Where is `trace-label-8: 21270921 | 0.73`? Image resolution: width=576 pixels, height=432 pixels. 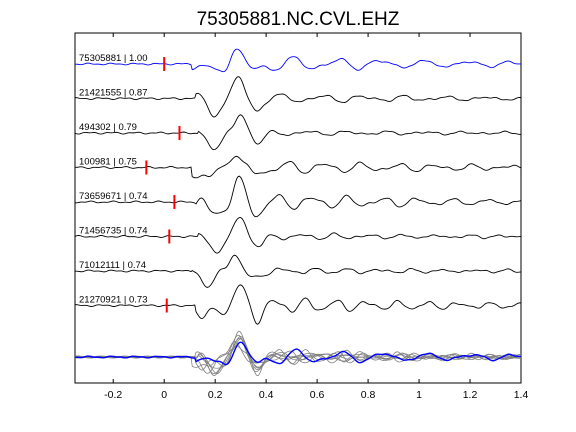
trace-label-8: 21270921 | 0.73 is located at coordinates (113, 300).